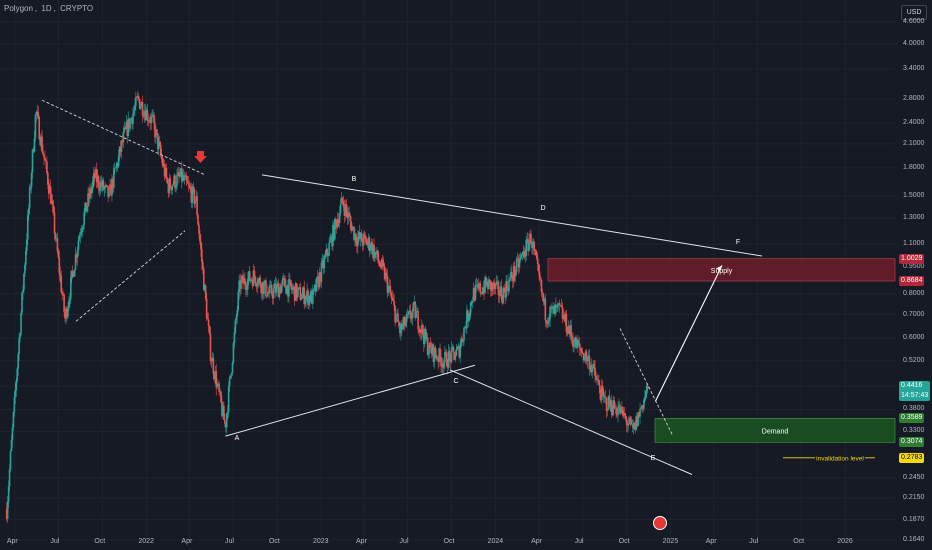 The height and width of the screenshot is (550, 932). What do you see at coordinates (775, 431) in the screenshot?
I see `demand-label: Demand` at bounding box center [775, 431].